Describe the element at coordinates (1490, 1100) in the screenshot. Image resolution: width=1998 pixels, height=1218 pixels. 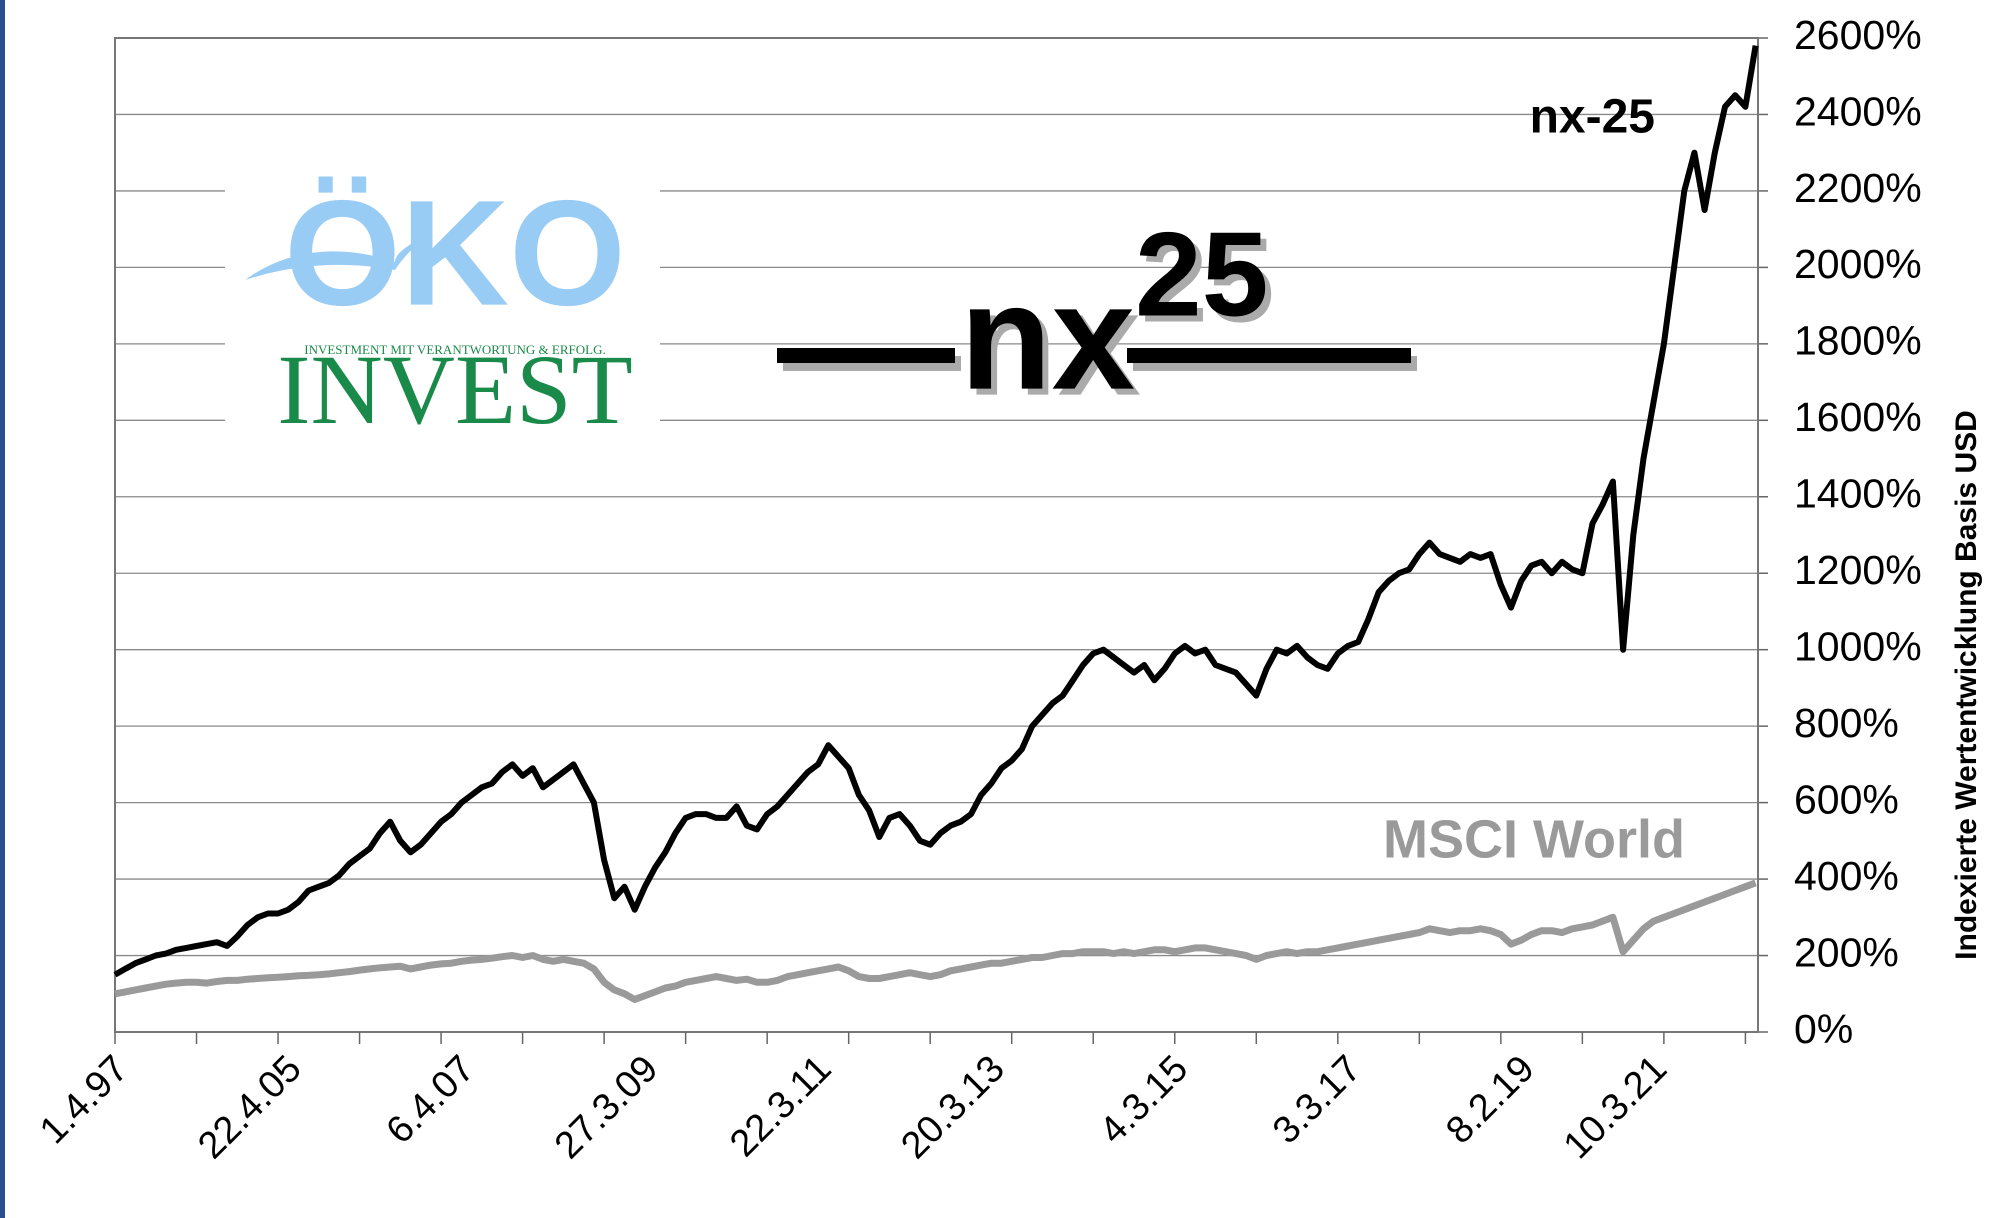
I see `x-tick-label: 8.2.19` at that location.